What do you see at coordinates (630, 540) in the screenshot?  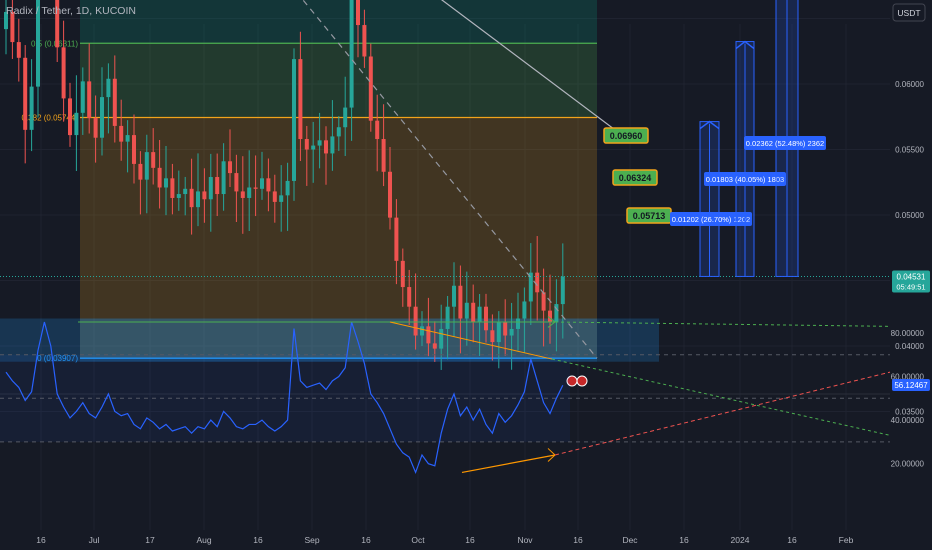 I see `time-tick-label: Dec` at bounding box center [630, 540].